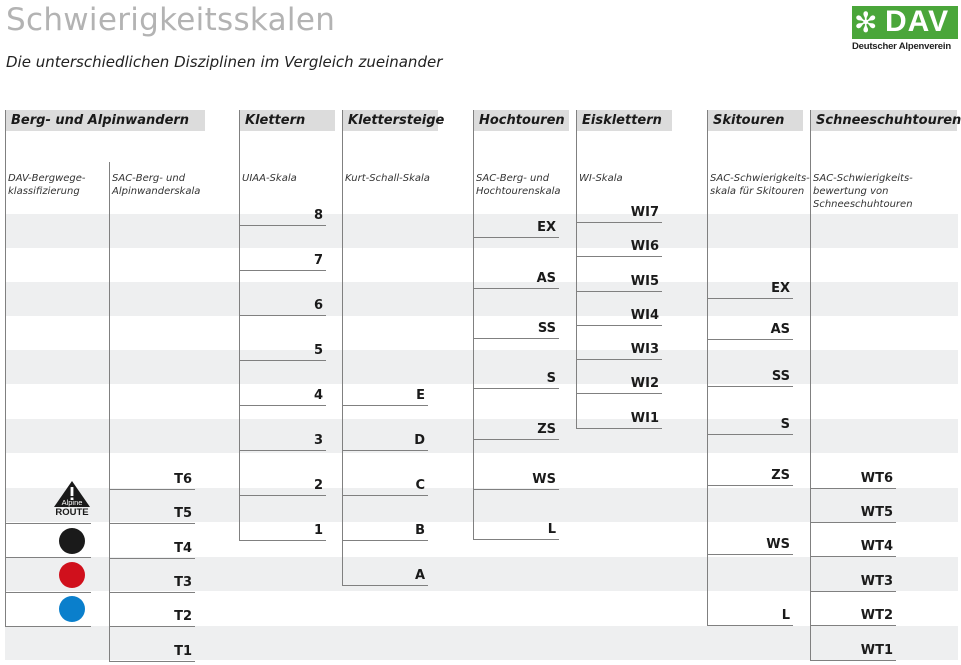  I want to click on grade-schneeschuh: WT4, so click(876, 546).